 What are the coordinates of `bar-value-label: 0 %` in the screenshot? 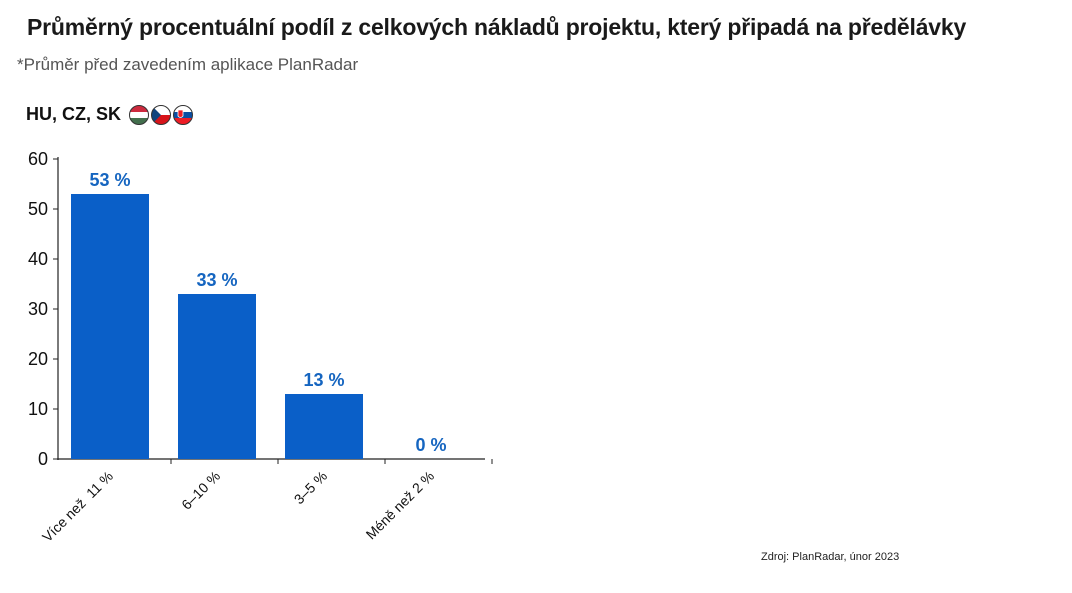 It's located at (430, 445).